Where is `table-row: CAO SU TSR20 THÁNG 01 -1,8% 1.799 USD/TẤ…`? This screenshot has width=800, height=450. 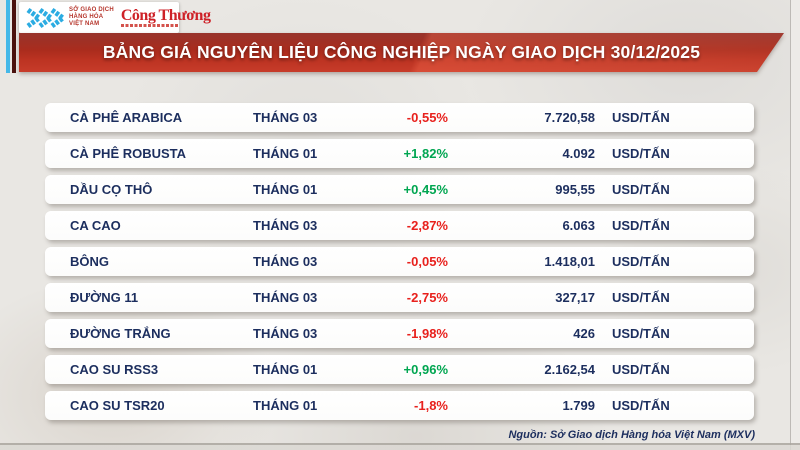 table-row: CAO SU TSR20 THÁNG 01 -1,8% 1.799 USD/TẤ… is located at coordinates (399, 405).